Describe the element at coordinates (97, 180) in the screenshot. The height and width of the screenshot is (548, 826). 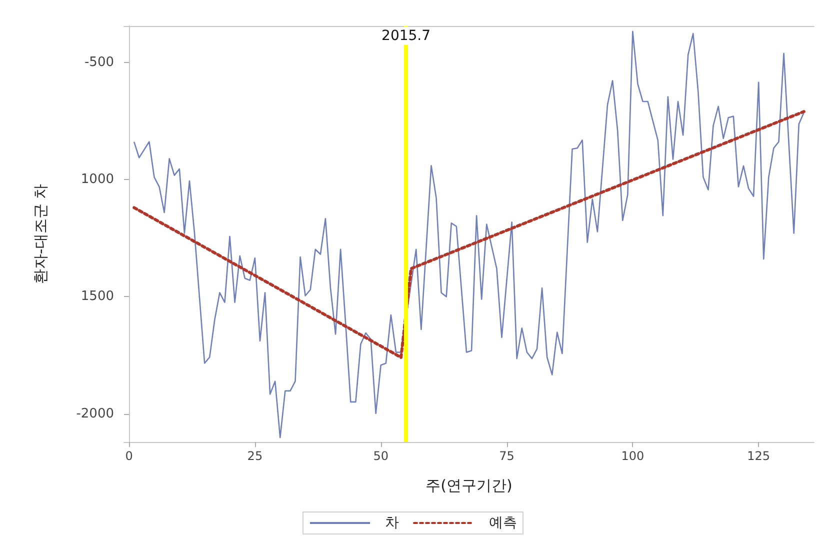
I see `y-tick-label: 1000` at that location.